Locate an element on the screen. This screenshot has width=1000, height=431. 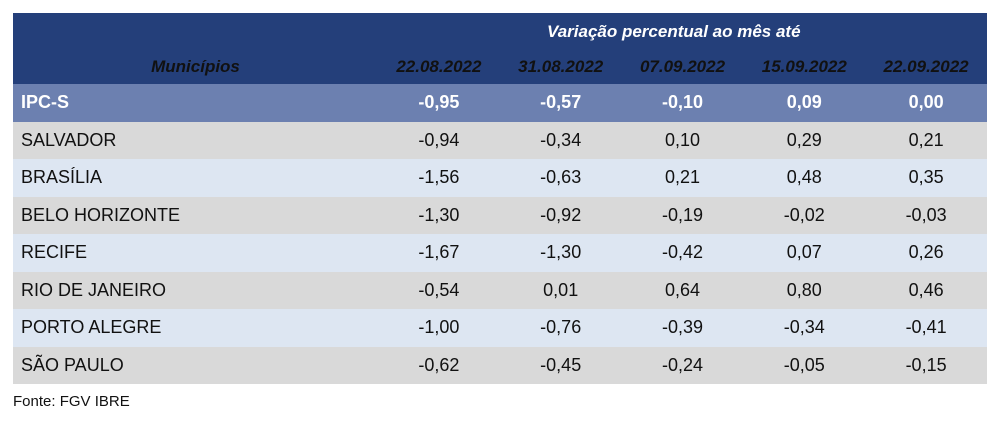
table-cell: -0,10 is located at coordinates (682, 102).